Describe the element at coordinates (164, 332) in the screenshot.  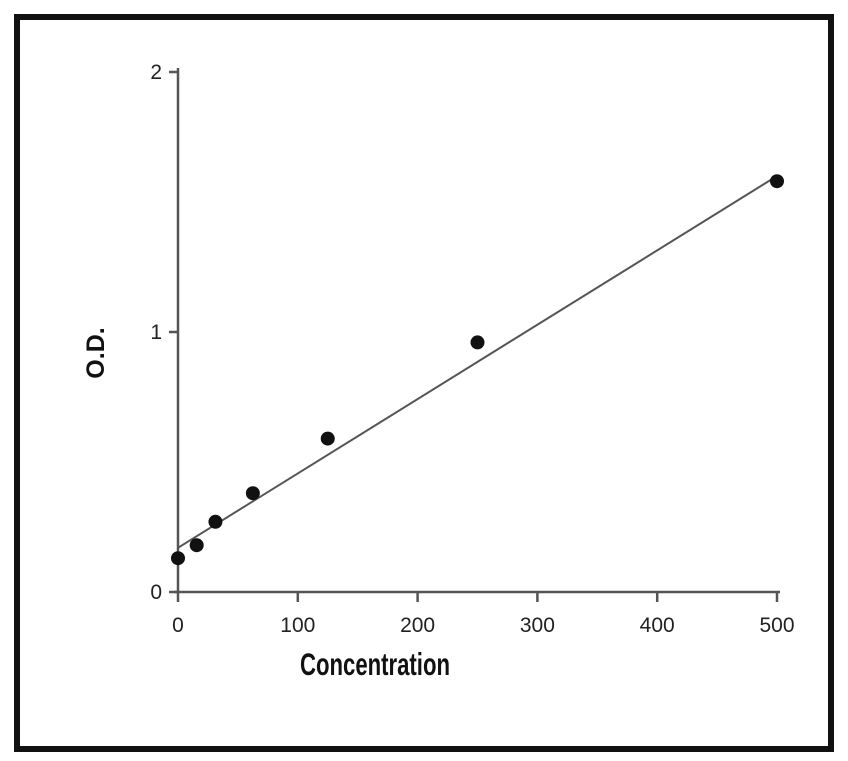
I see `y-axis-ticks: 0 1 2` at that location.